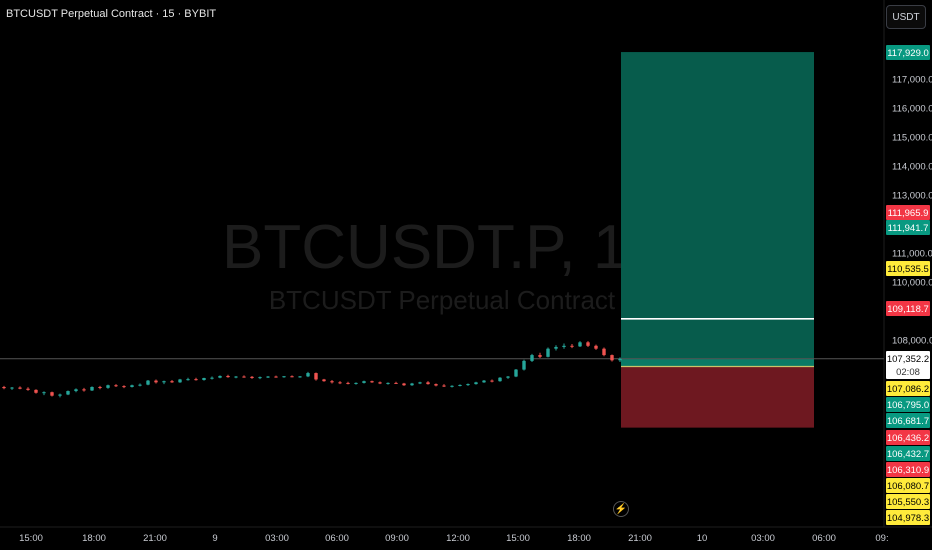 The height and width of the screenshot is (550, 932). I want to click on price-tag-label: 106,681.7, so click(908, 421).